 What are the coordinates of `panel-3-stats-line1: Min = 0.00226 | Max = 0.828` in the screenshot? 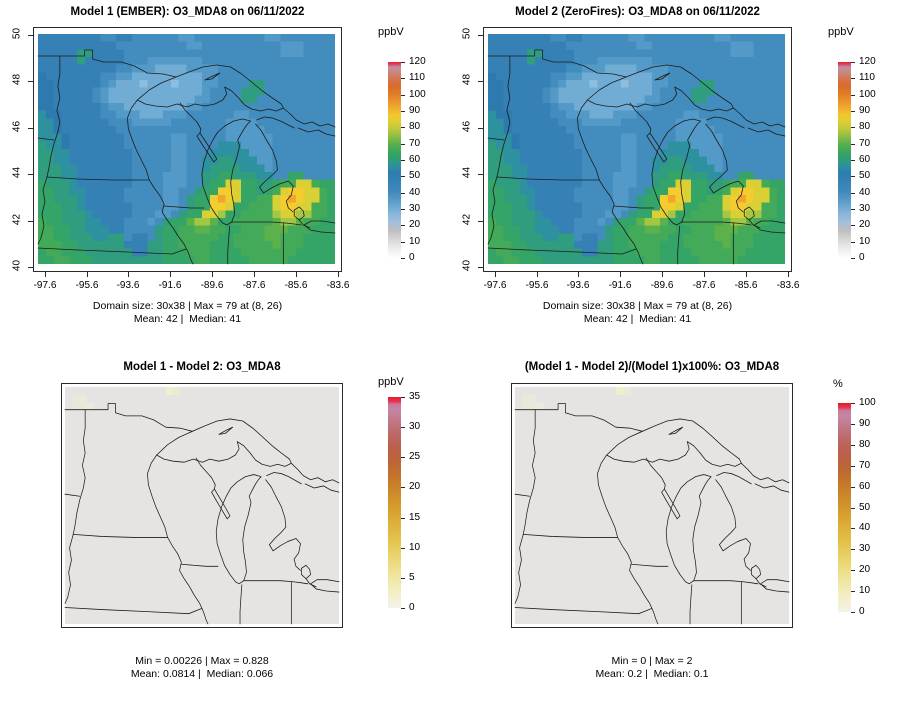 It's located at (202, 661).